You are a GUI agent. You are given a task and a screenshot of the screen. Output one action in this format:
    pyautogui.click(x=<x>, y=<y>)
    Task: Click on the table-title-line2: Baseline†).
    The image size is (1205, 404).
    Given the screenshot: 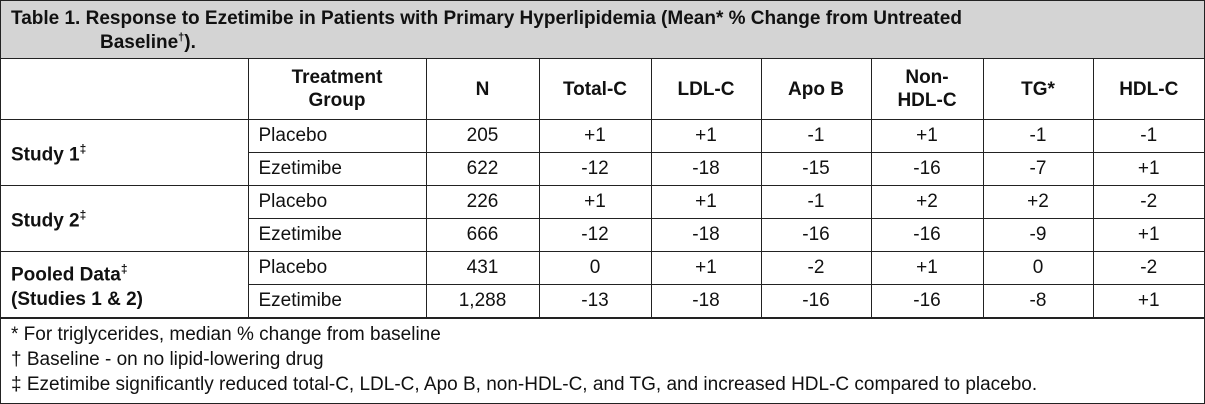 What is the action you would take?
    pyautogui.click(x=148, y=42)
    